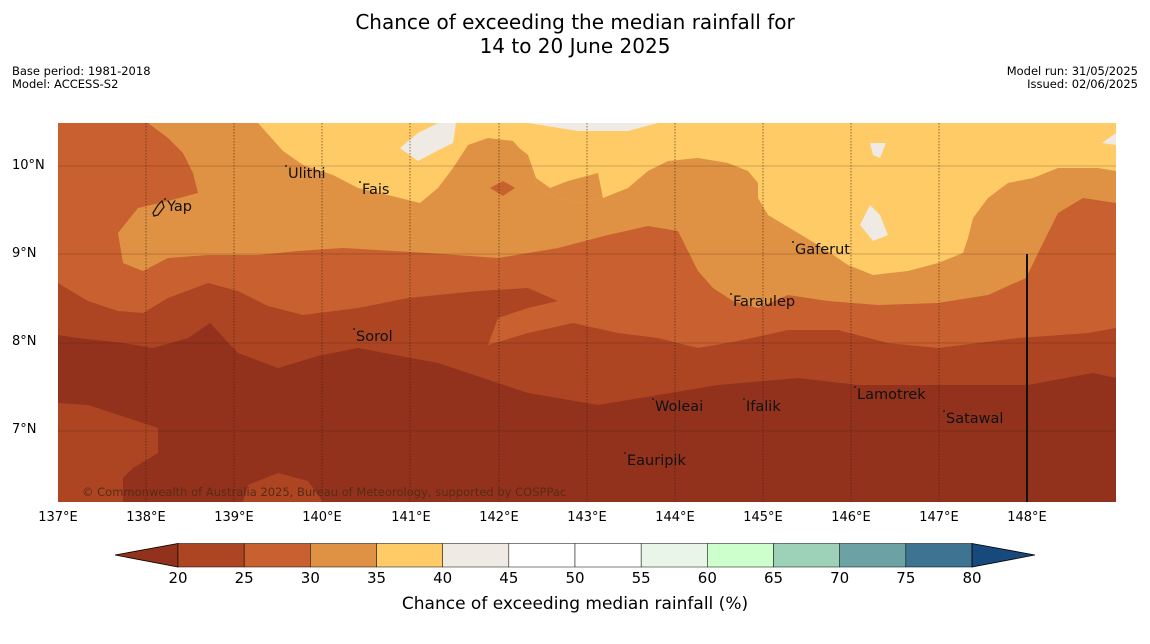 The width and height of the screenshot is (1150, 644). What do you see at coordinates (906, 578) in the screenshot?
I see `colorbar-tick-75: 75` at bounding box center [906, 578].